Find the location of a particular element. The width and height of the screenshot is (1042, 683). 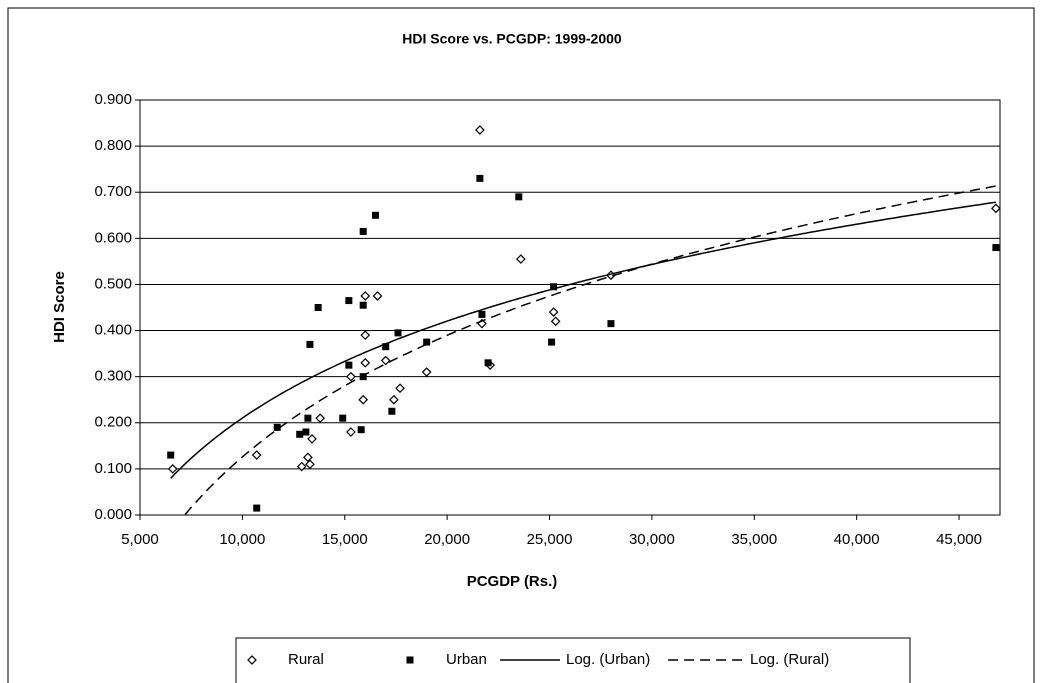

x-tick-label: 20,000 is located at coordinates (447, 539).